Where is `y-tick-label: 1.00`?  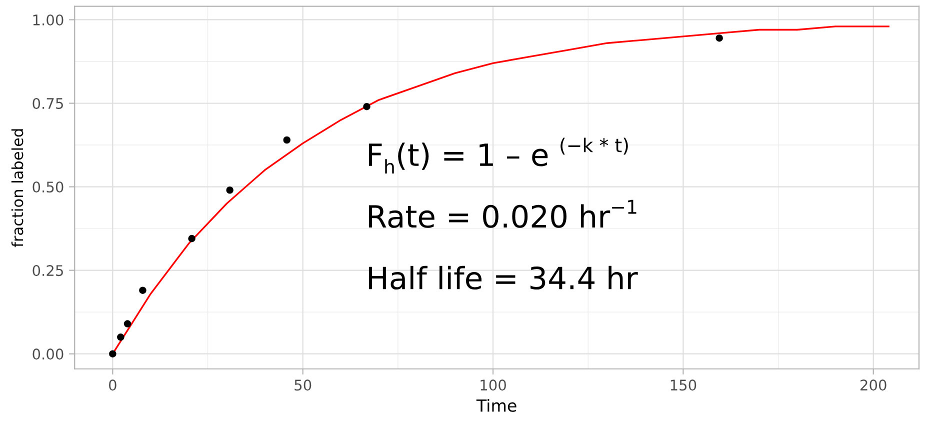 y-tick-label: 1.00 is located at coordinates (48, 20).